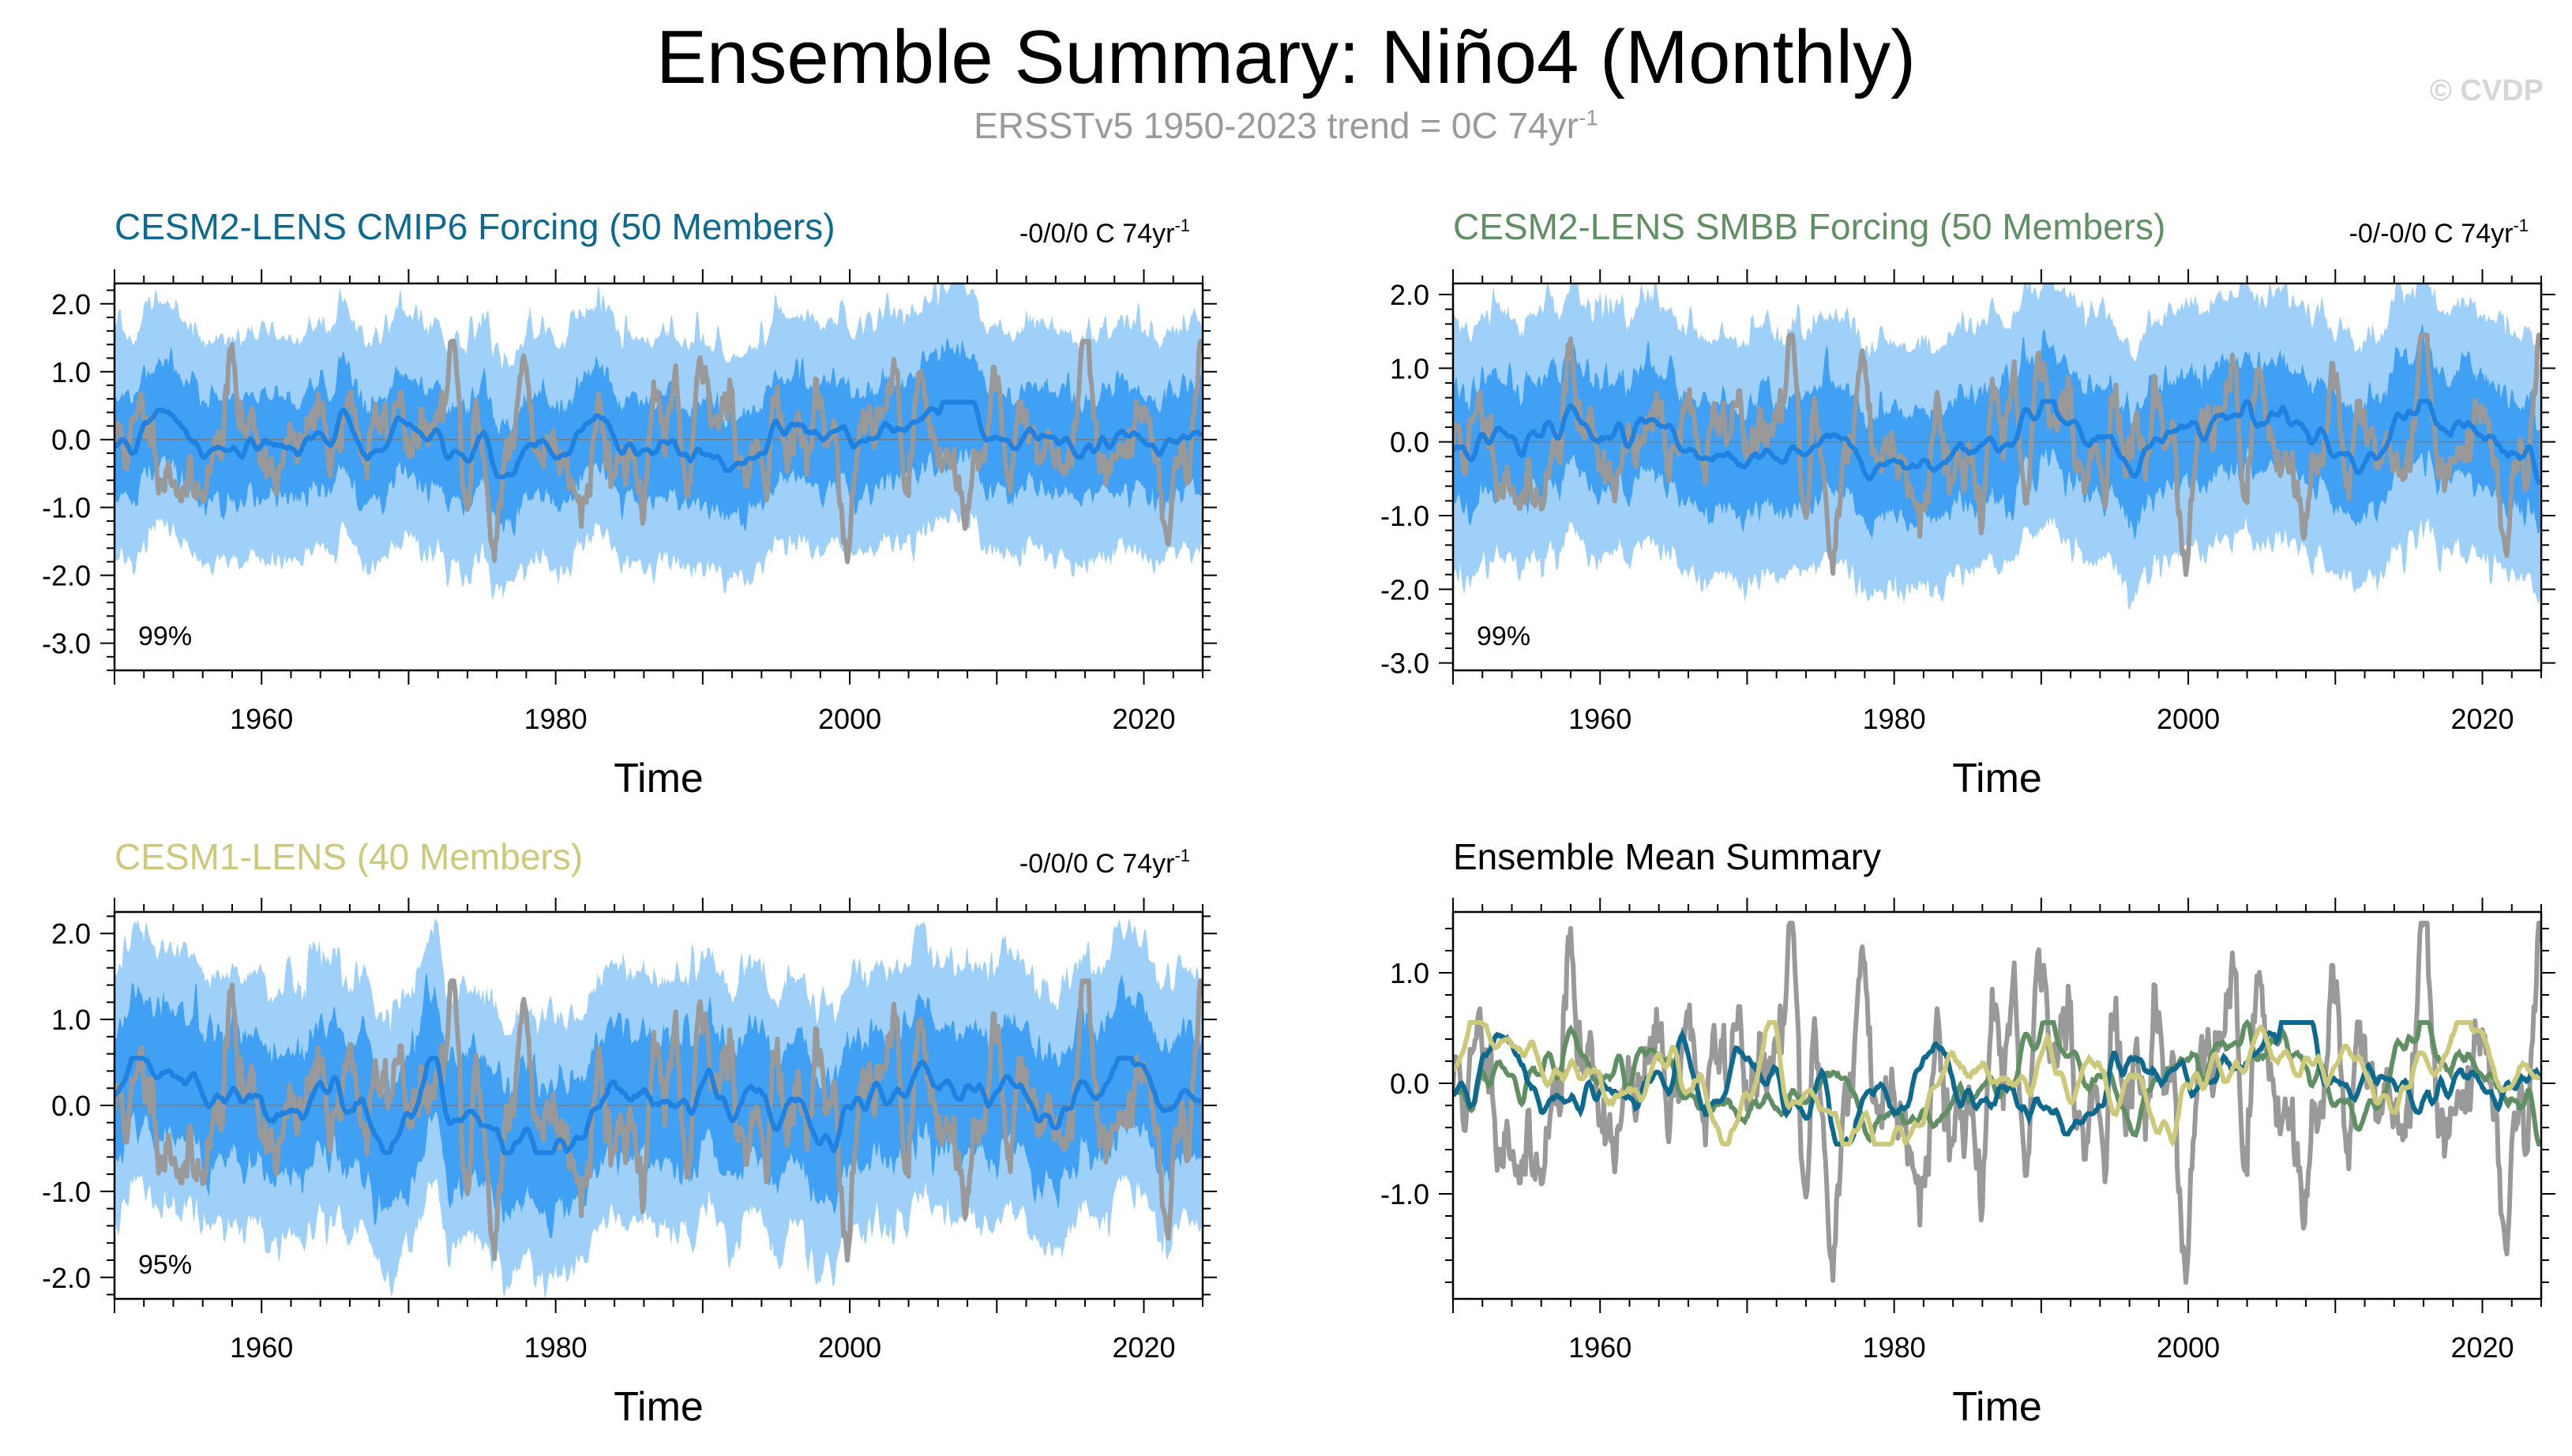  Describe the element at coordinates (1276, 125) in the screenshot. I see `subtitle-text: ERSSTv5 1950-2023 trend = 0C 74yr` at that location.